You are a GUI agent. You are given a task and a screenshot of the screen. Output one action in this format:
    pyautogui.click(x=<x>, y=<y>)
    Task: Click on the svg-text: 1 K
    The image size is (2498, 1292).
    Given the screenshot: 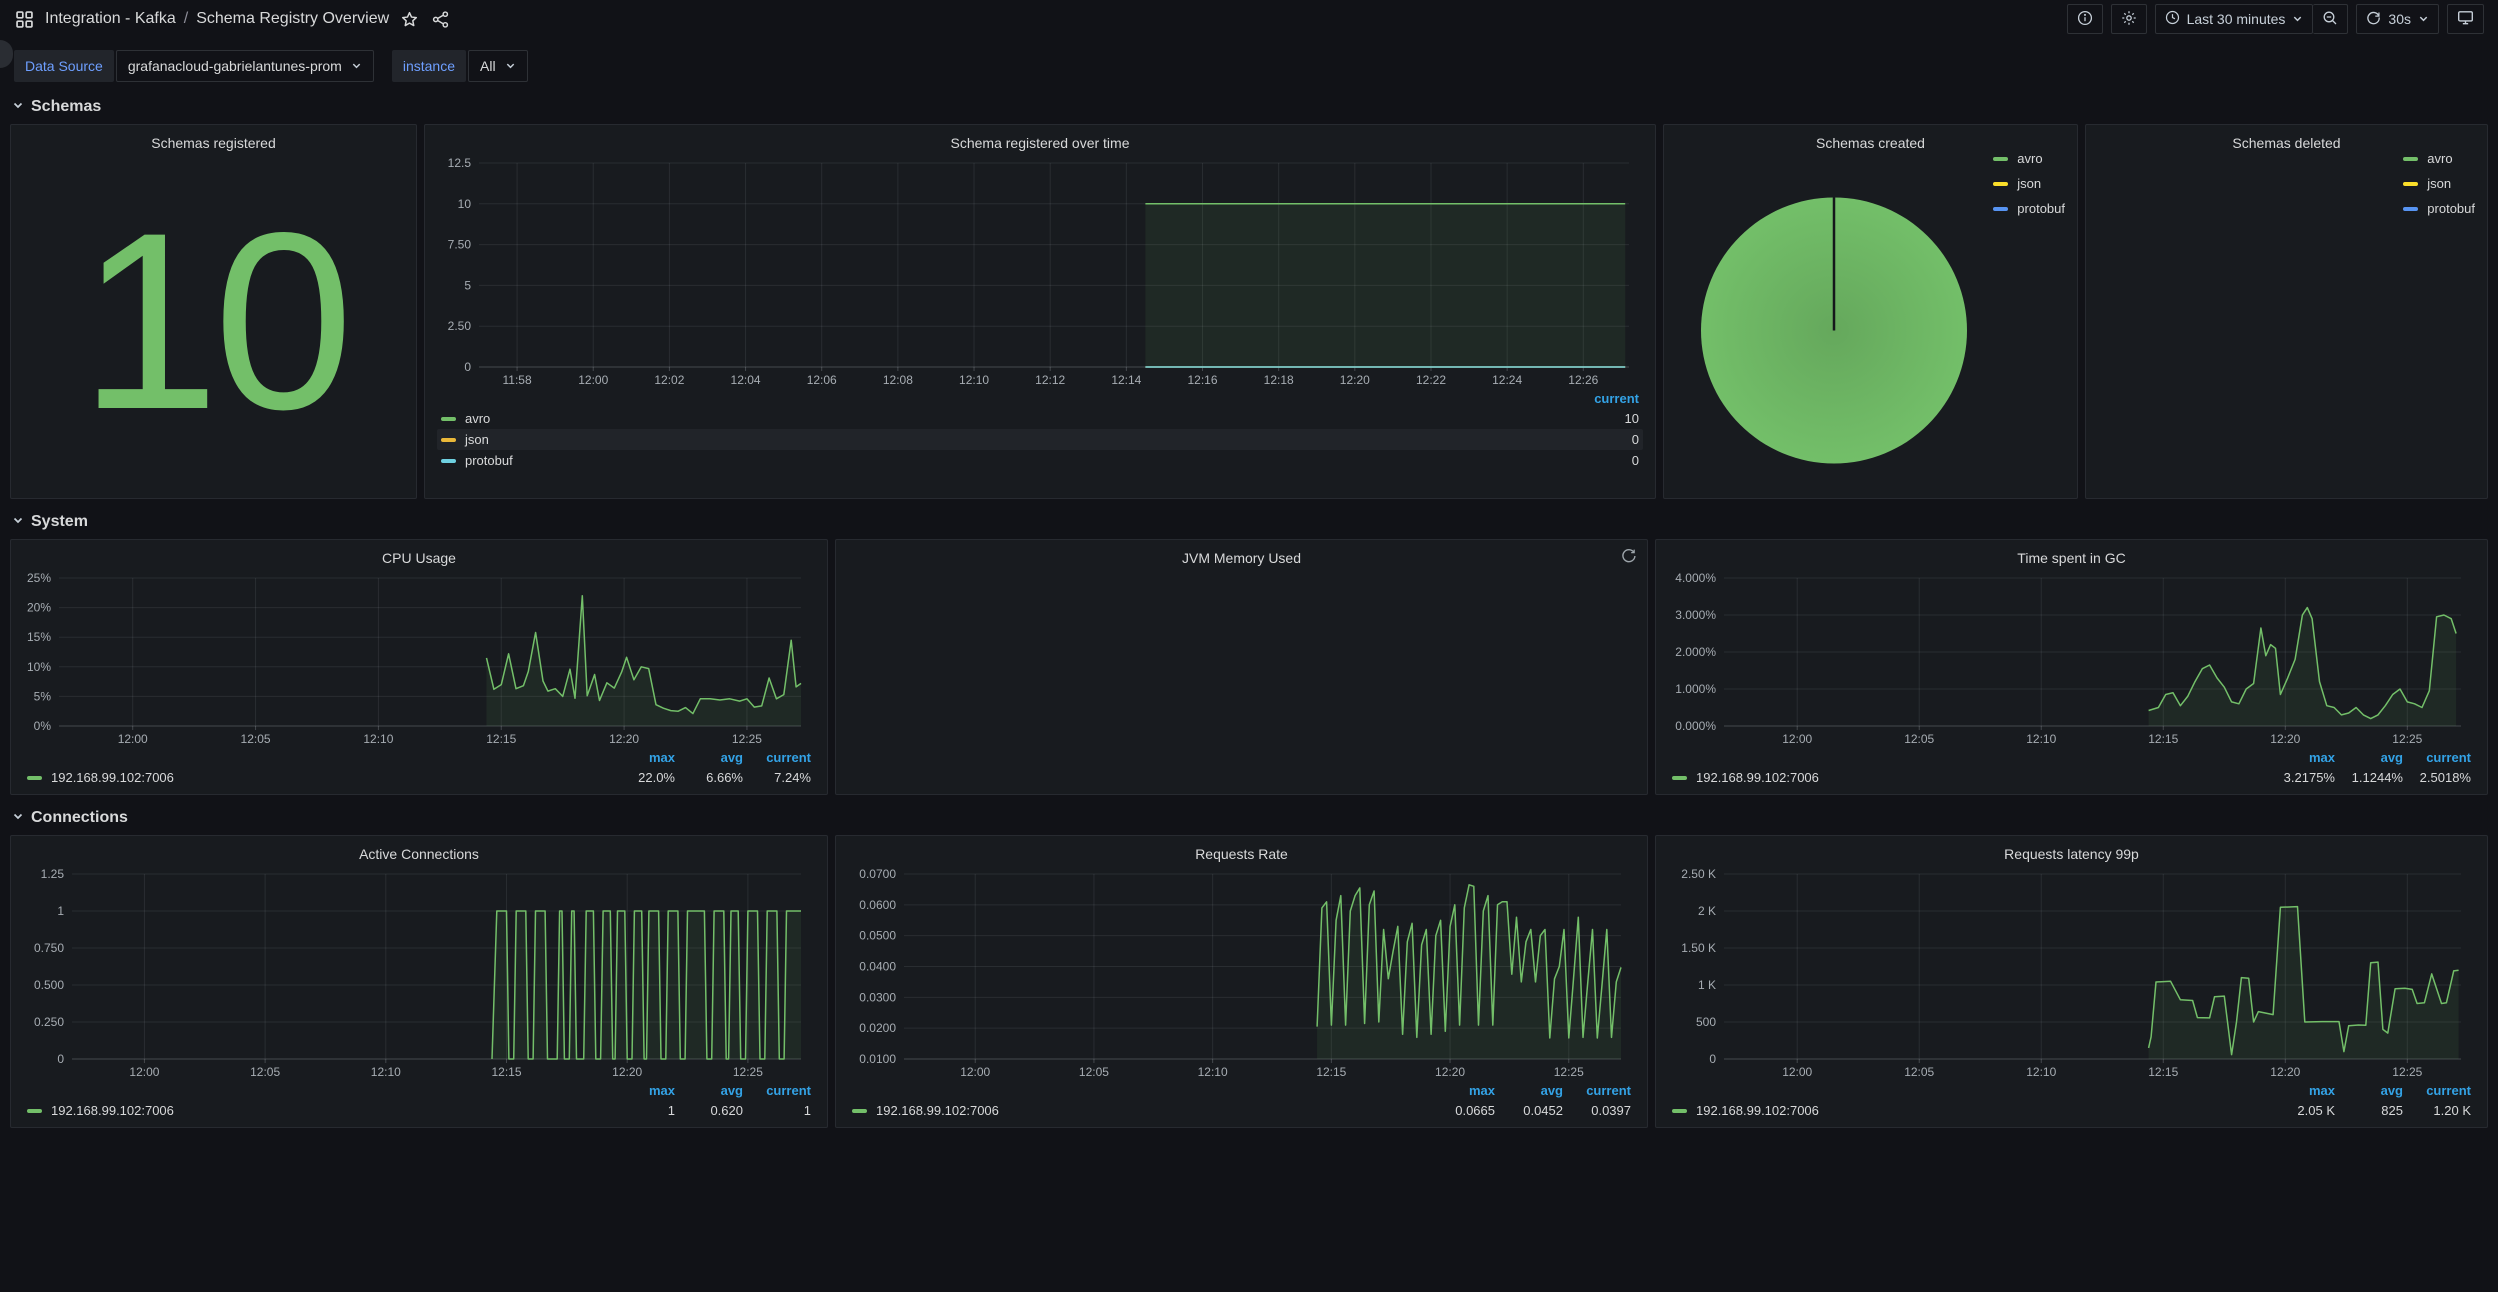 What is the action you would take?
    pyautogui.click(x=1707, y=985)
    